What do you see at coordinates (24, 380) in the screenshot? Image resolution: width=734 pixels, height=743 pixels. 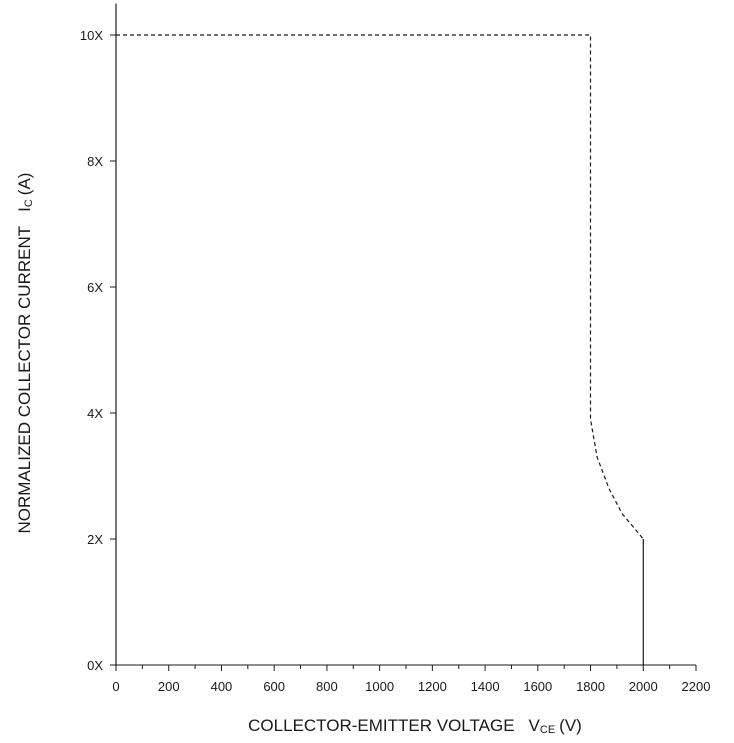 I see `y-axis-title-main: NORMALIZED COLLECTOR CURRENT` at bounding box center [24, 380].